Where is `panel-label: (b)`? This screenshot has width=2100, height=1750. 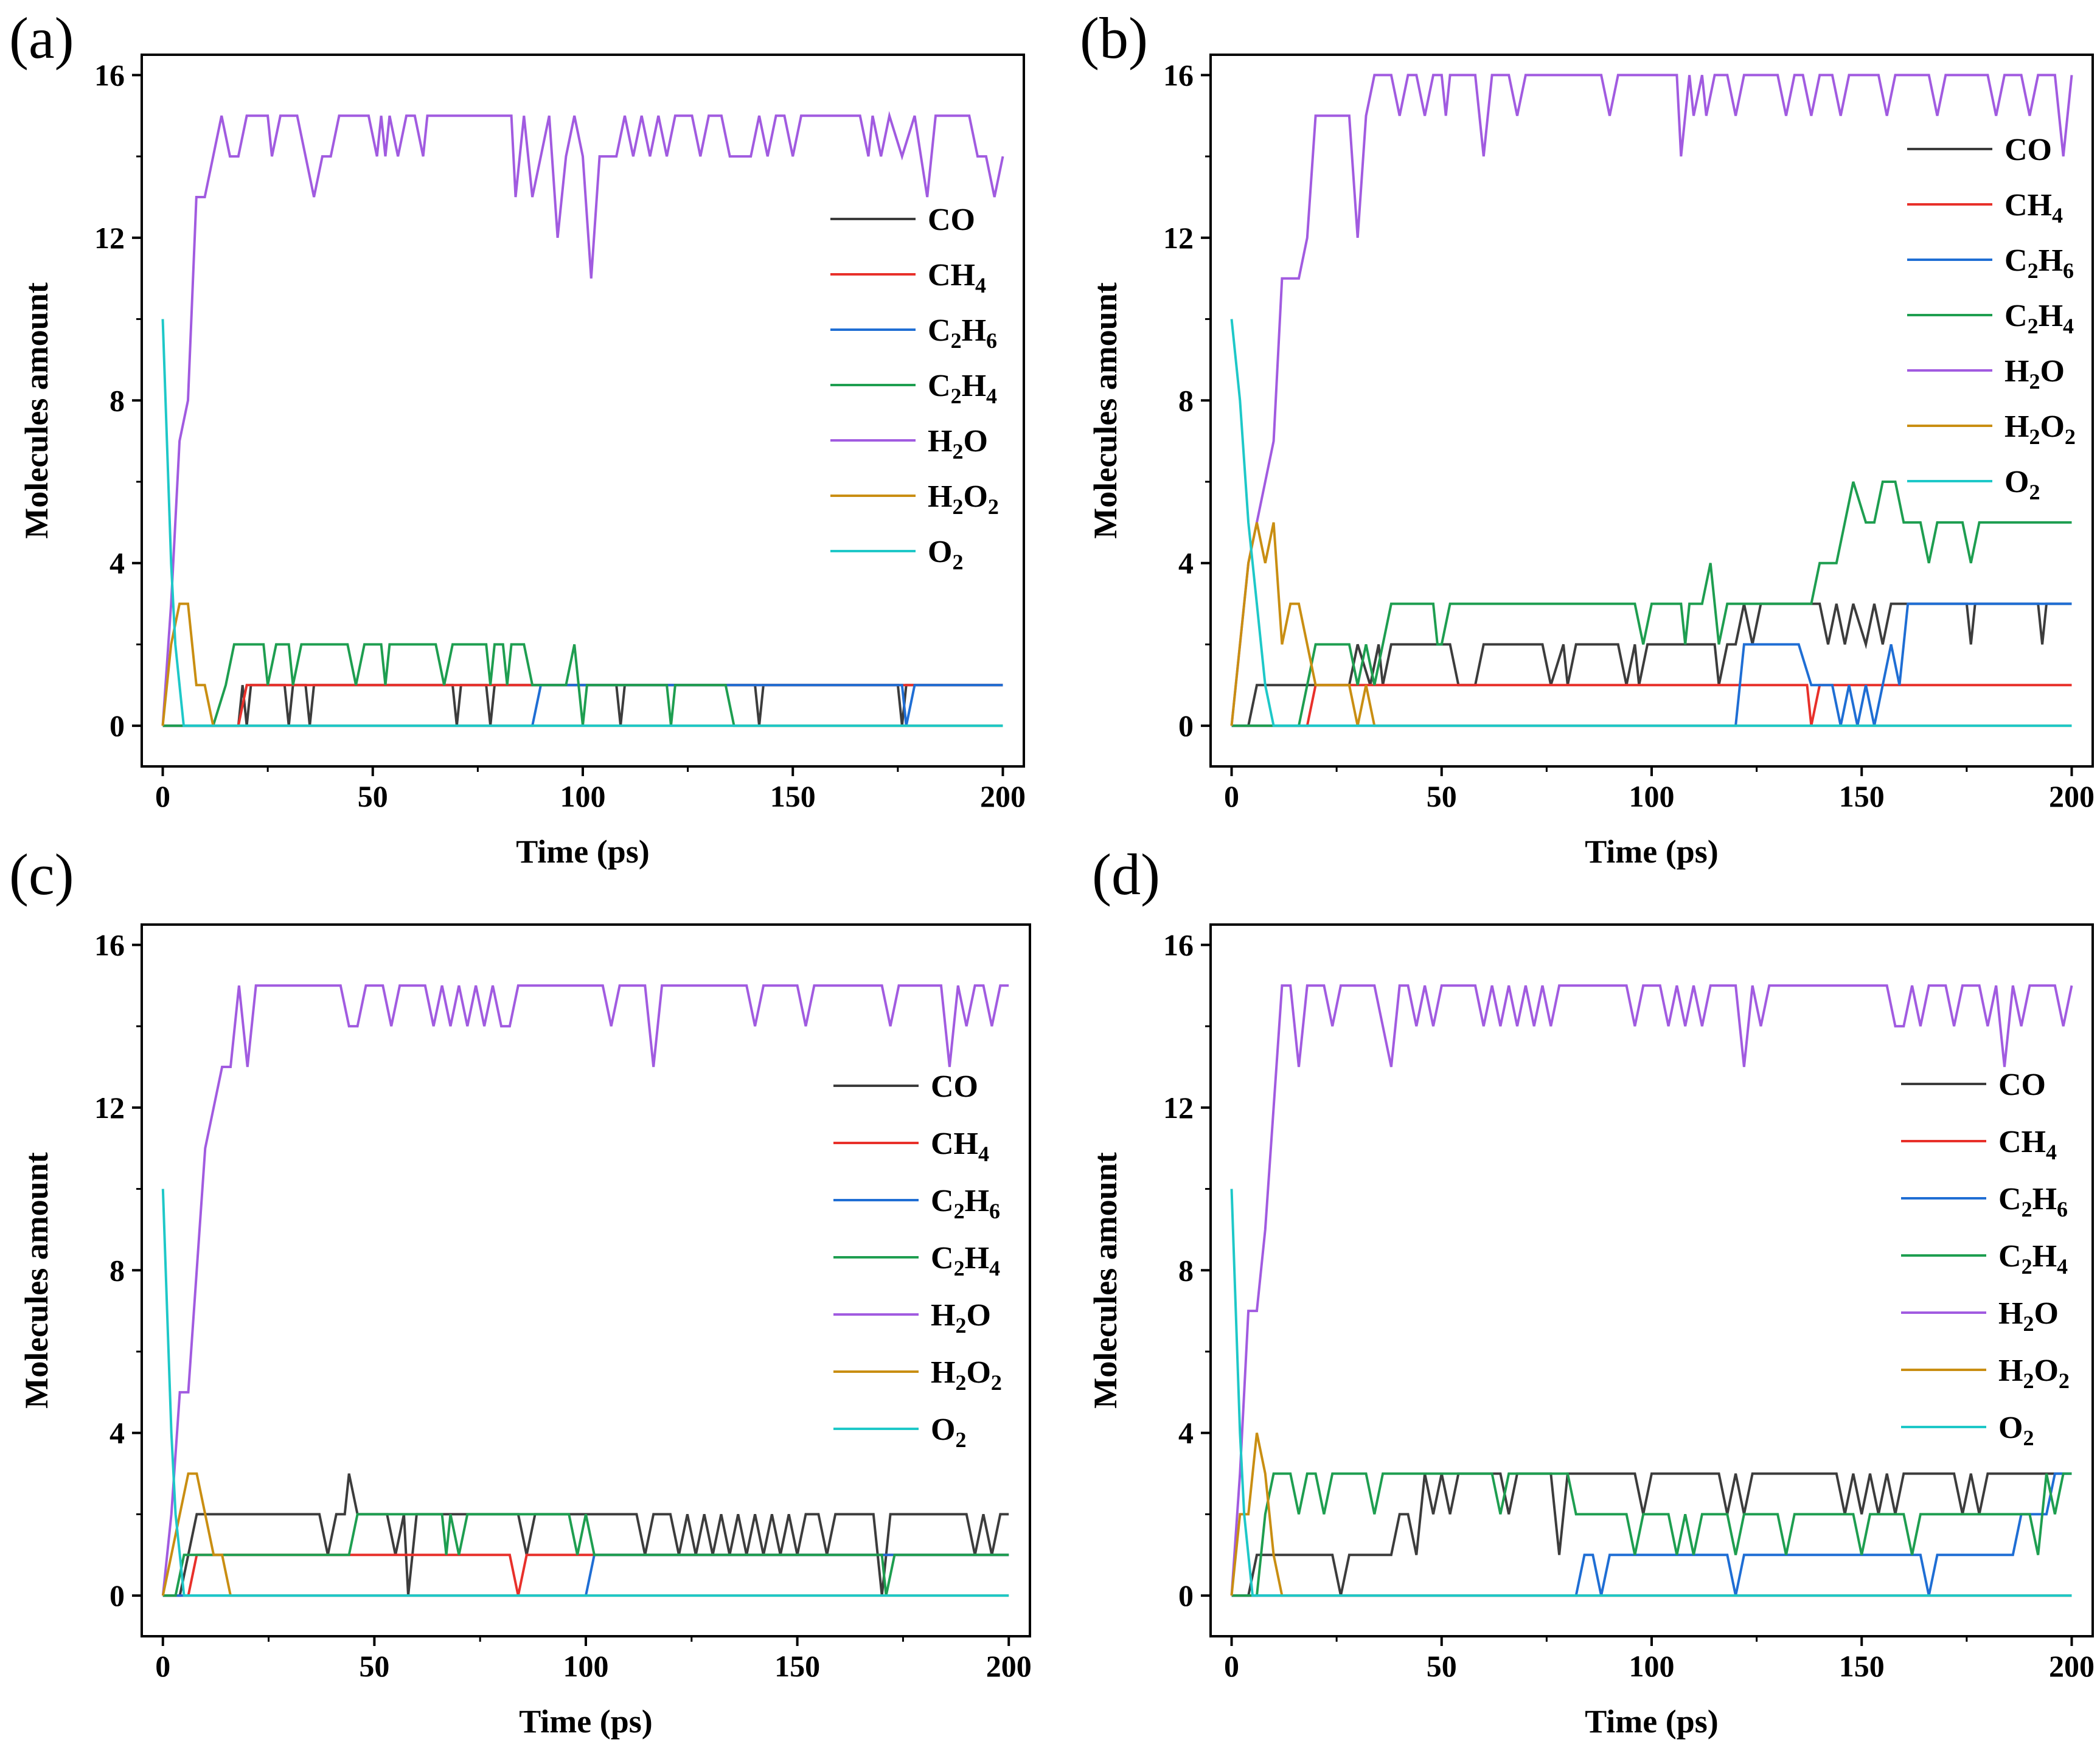
panel-label: (b) is located at coordinates (1114, 38).